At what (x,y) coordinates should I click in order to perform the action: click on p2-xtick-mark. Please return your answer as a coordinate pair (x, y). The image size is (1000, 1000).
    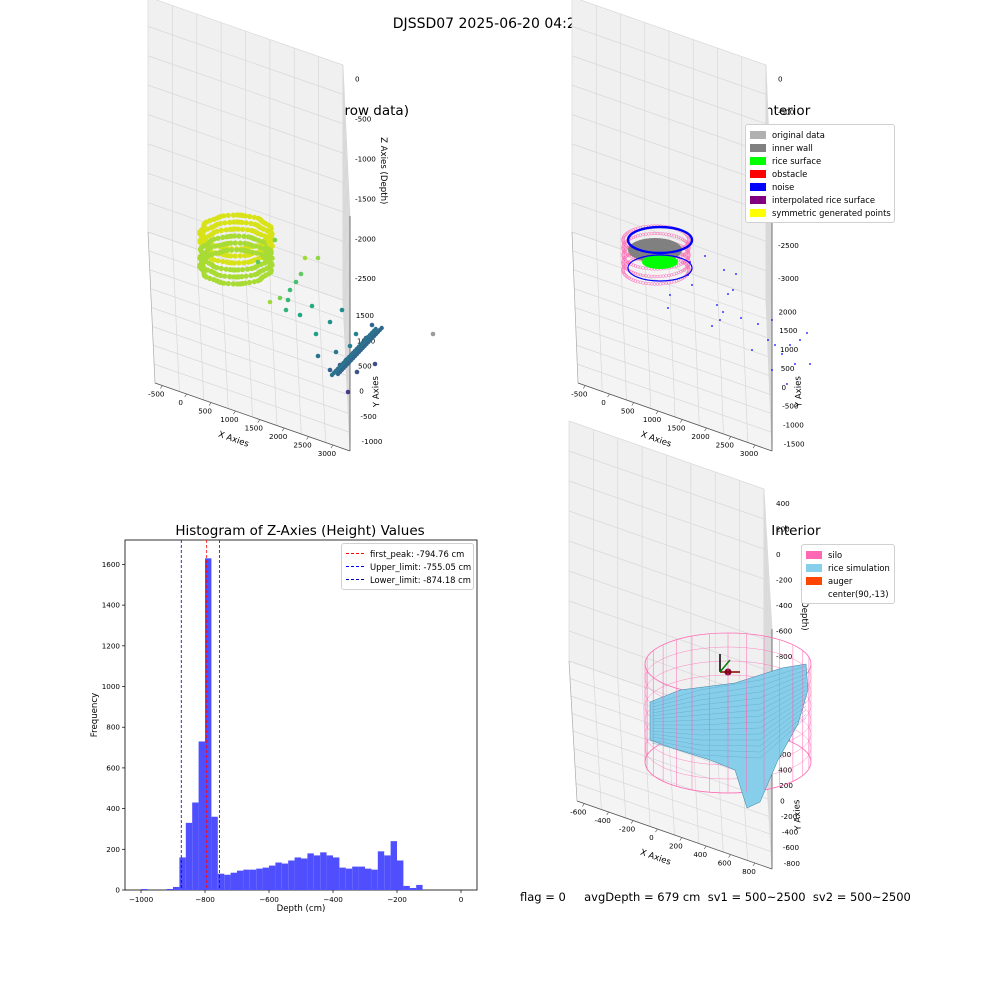
    Looking at the image, I should click on (633, 404).